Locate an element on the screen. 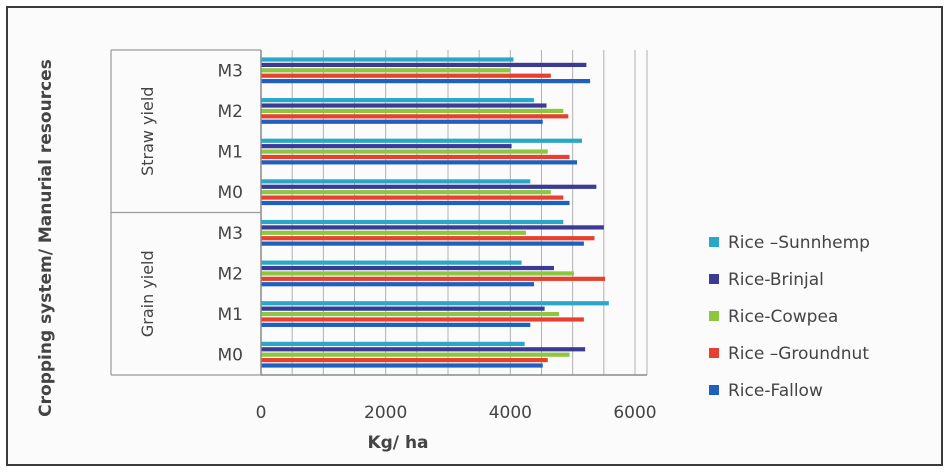 Image resolution: width=951 pixels, height=473 pixels. x-tick-label: 6000 is located at coordinates (634, 413).